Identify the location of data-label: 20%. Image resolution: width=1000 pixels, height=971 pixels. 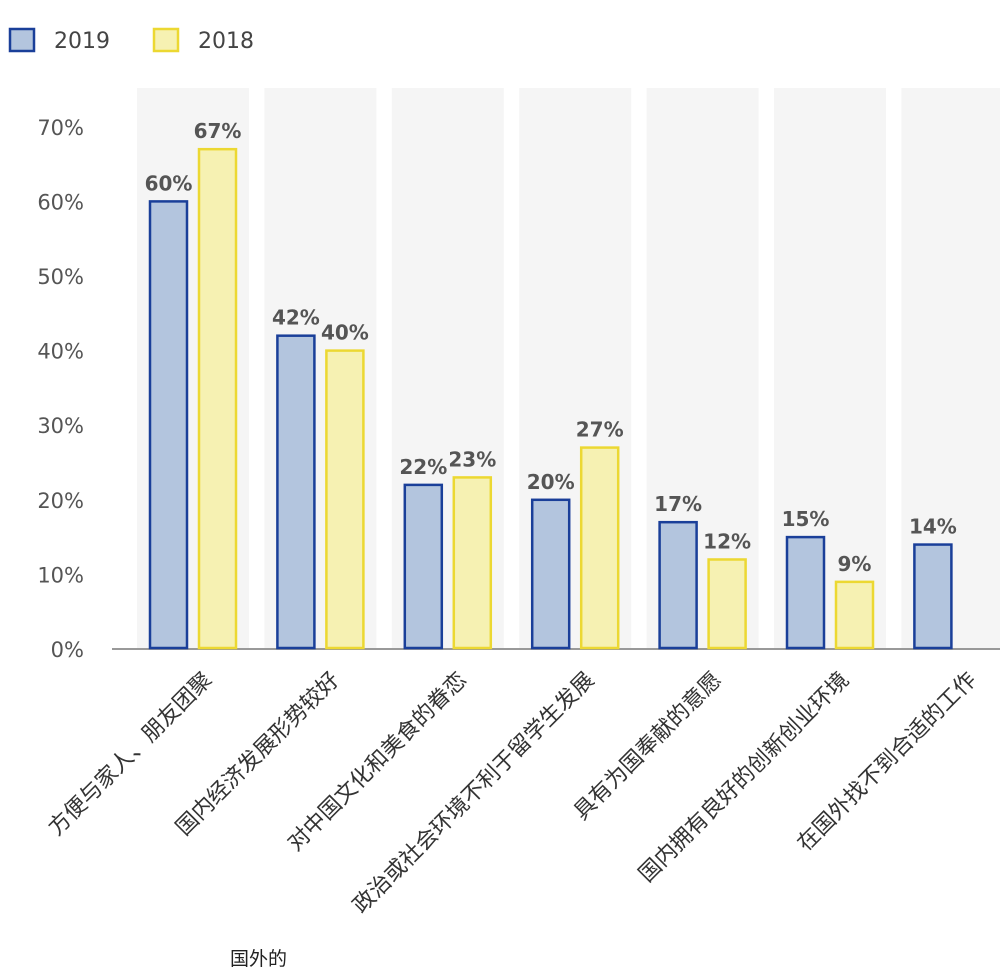
(551, 482).